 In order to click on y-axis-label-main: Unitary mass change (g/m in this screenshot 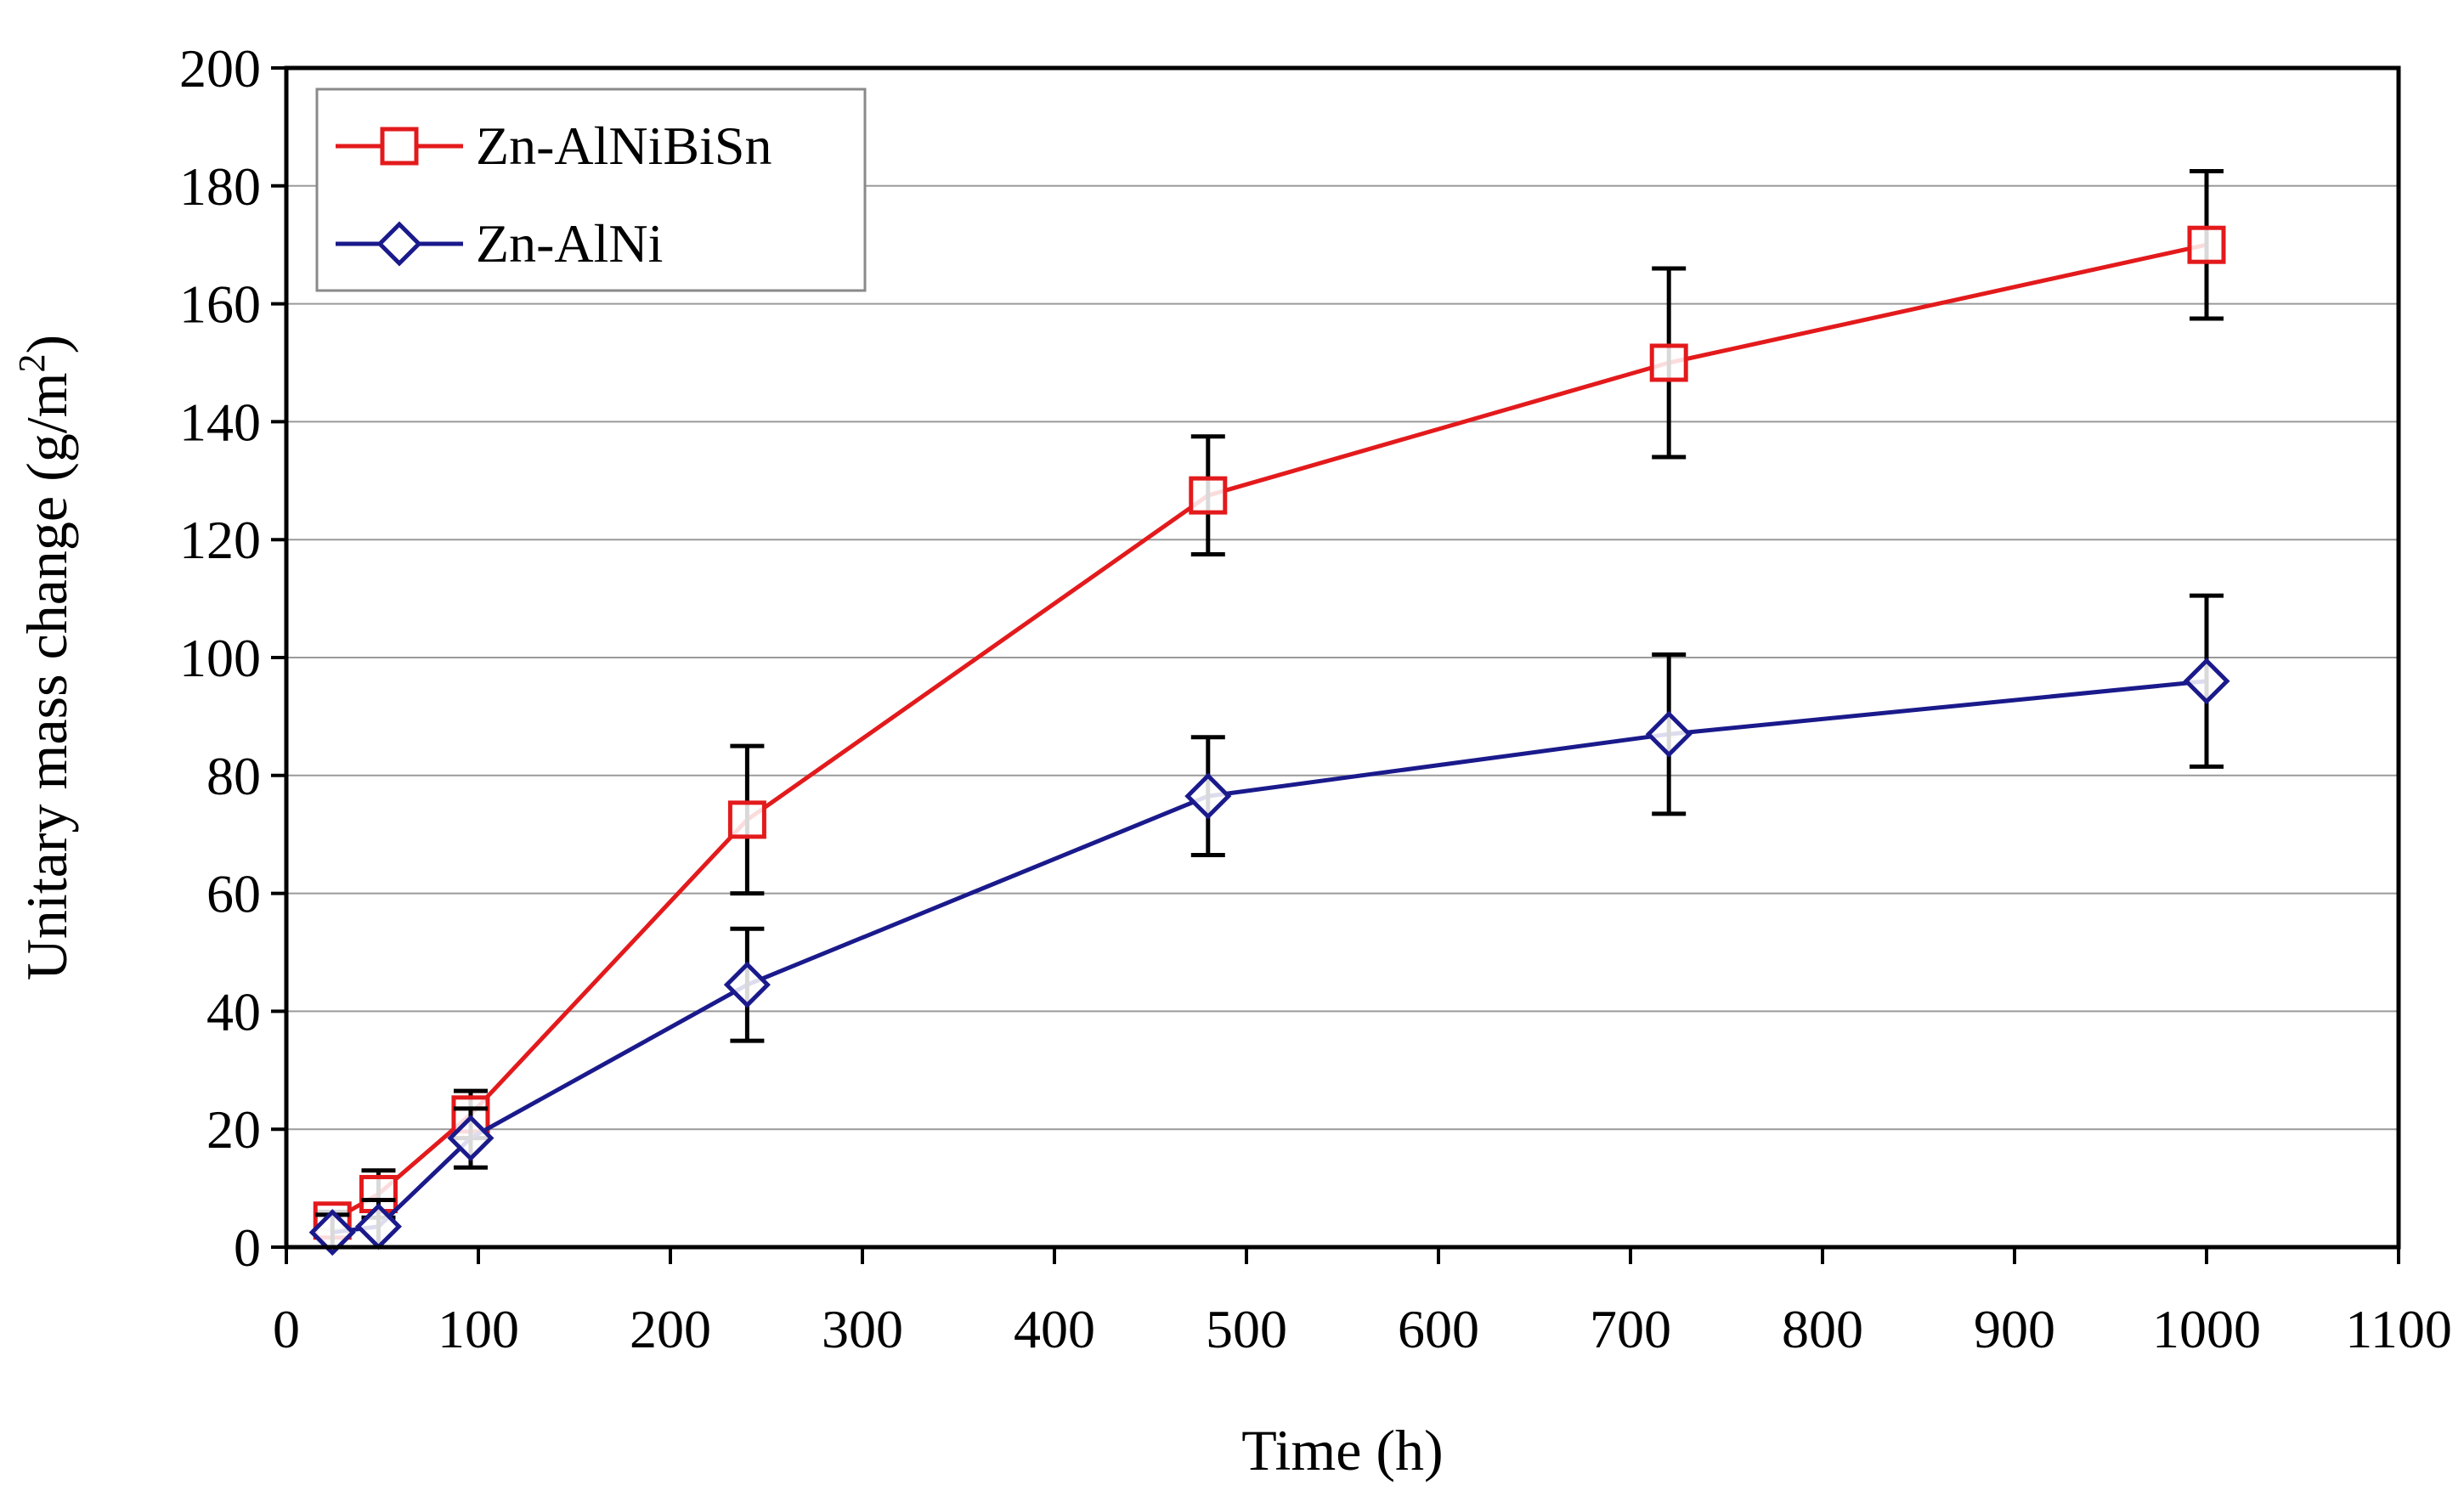, I will do `click(46, 676)`.